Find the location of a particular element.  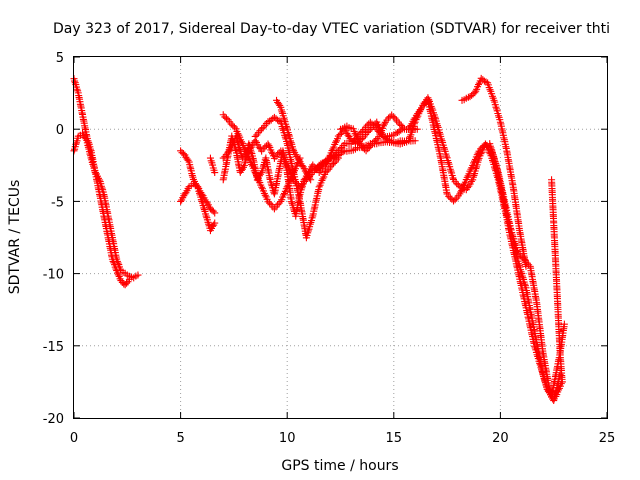

y-axis-label: SDTVAR / TECUs is located at coordinates (15, 237).